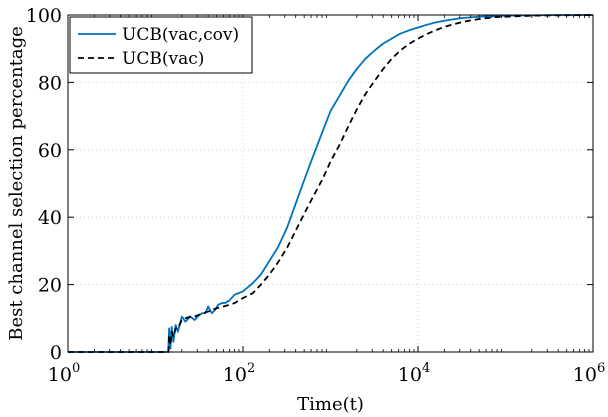 Image resolution: width=608 pixels, height=417 pixels. Describe the element at coordinates (44, 16) in the screenshot. I see `y-tick-label: 100` at that location.